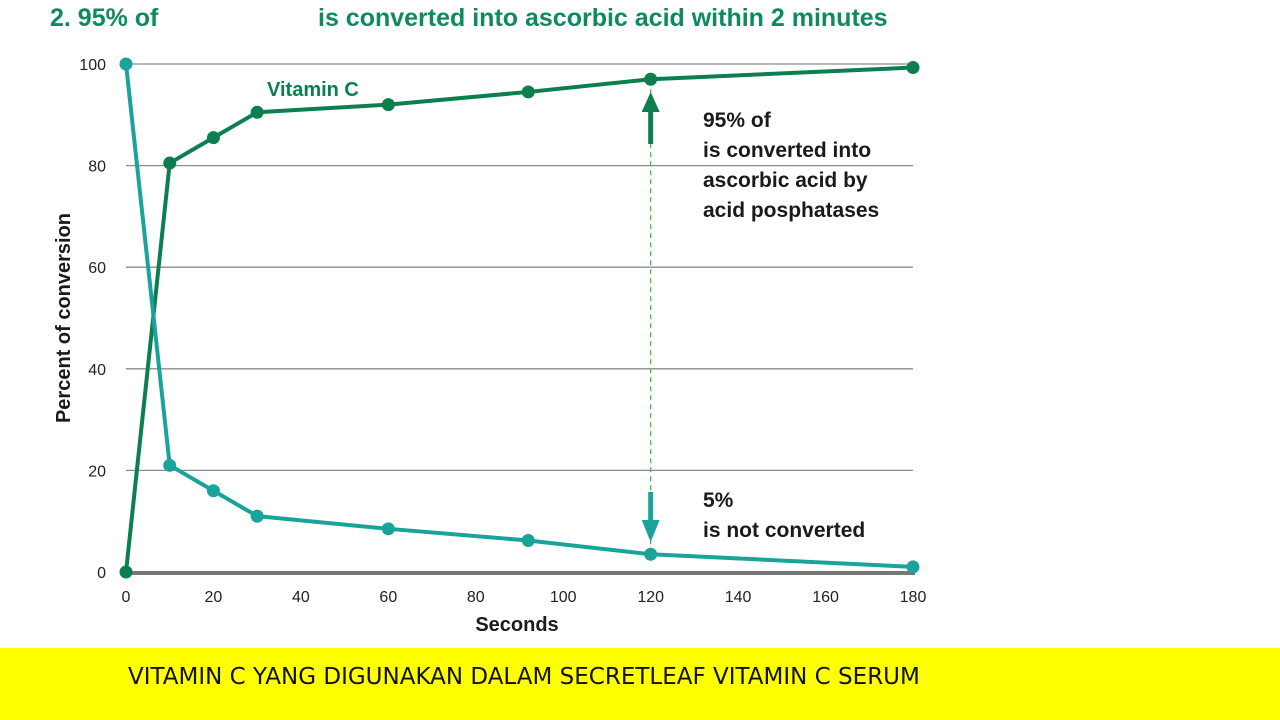 The width and height of the screenshot is (1280, 720). I want to click on y-tick-label-40: 40, so click(97, 370).